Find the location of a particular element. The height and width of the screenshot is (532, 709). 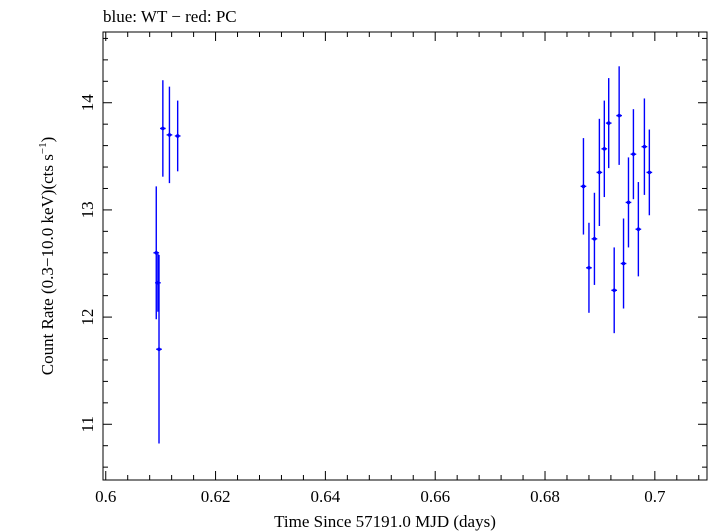

x-tick-label: 0.64 is located at coordinates (326, 496).